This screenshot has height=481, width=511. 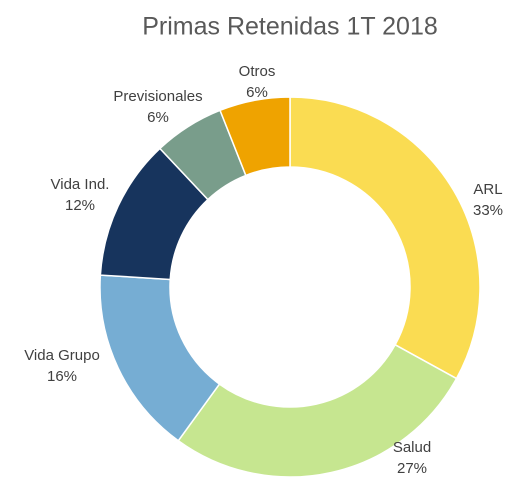 What do you see at coordinates (257, 71) in the screenshot?
I see `category-label: Otros` at bounding box center [257, 71].